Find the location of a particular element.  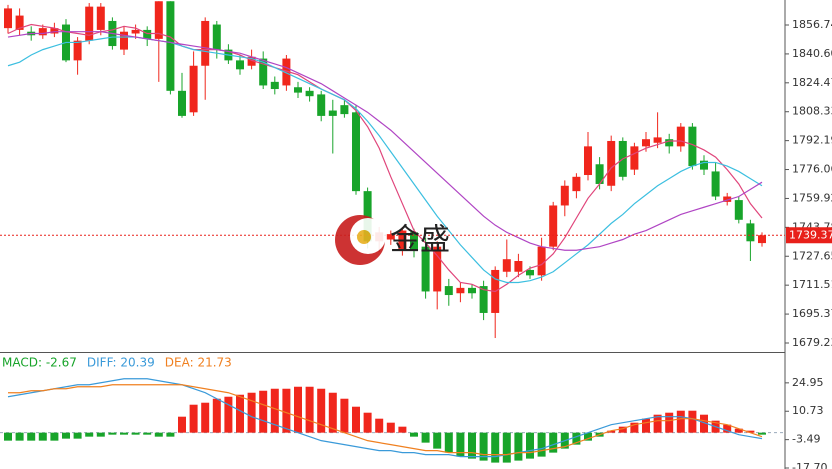

y-tick-label: 1824.47 is located at coordinates (812, 82).